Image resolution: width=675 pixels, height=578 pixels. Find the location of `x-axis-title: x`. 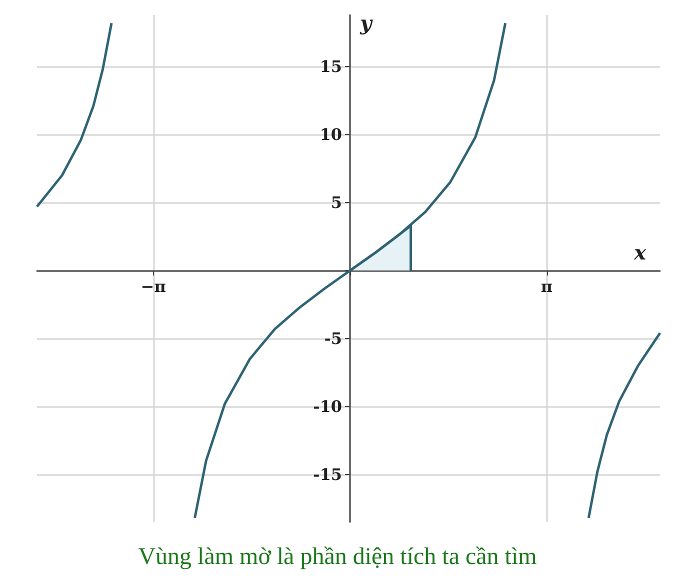

x-axis-title: x is located at coordinates (640, 252).